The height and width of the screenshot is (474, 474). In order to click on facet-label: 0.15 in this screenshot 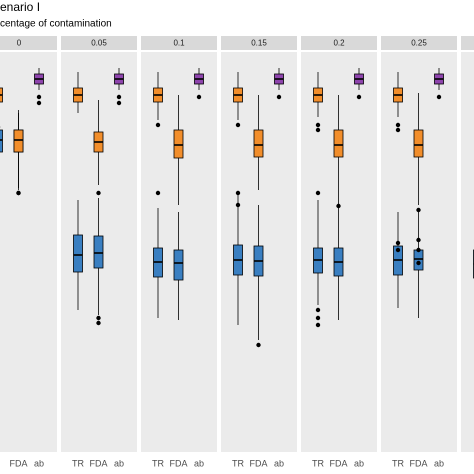, I will do `click(259, 43)`.